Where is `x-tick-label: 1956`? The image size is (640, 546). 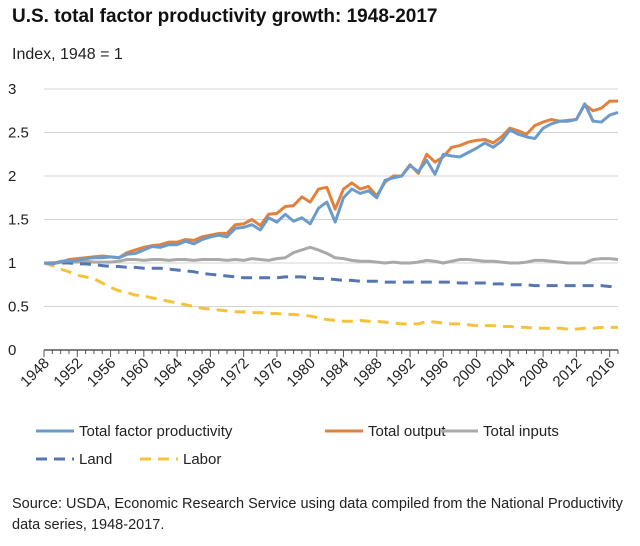
x-tick-label: 1956 is located at coordinates (102, 373).